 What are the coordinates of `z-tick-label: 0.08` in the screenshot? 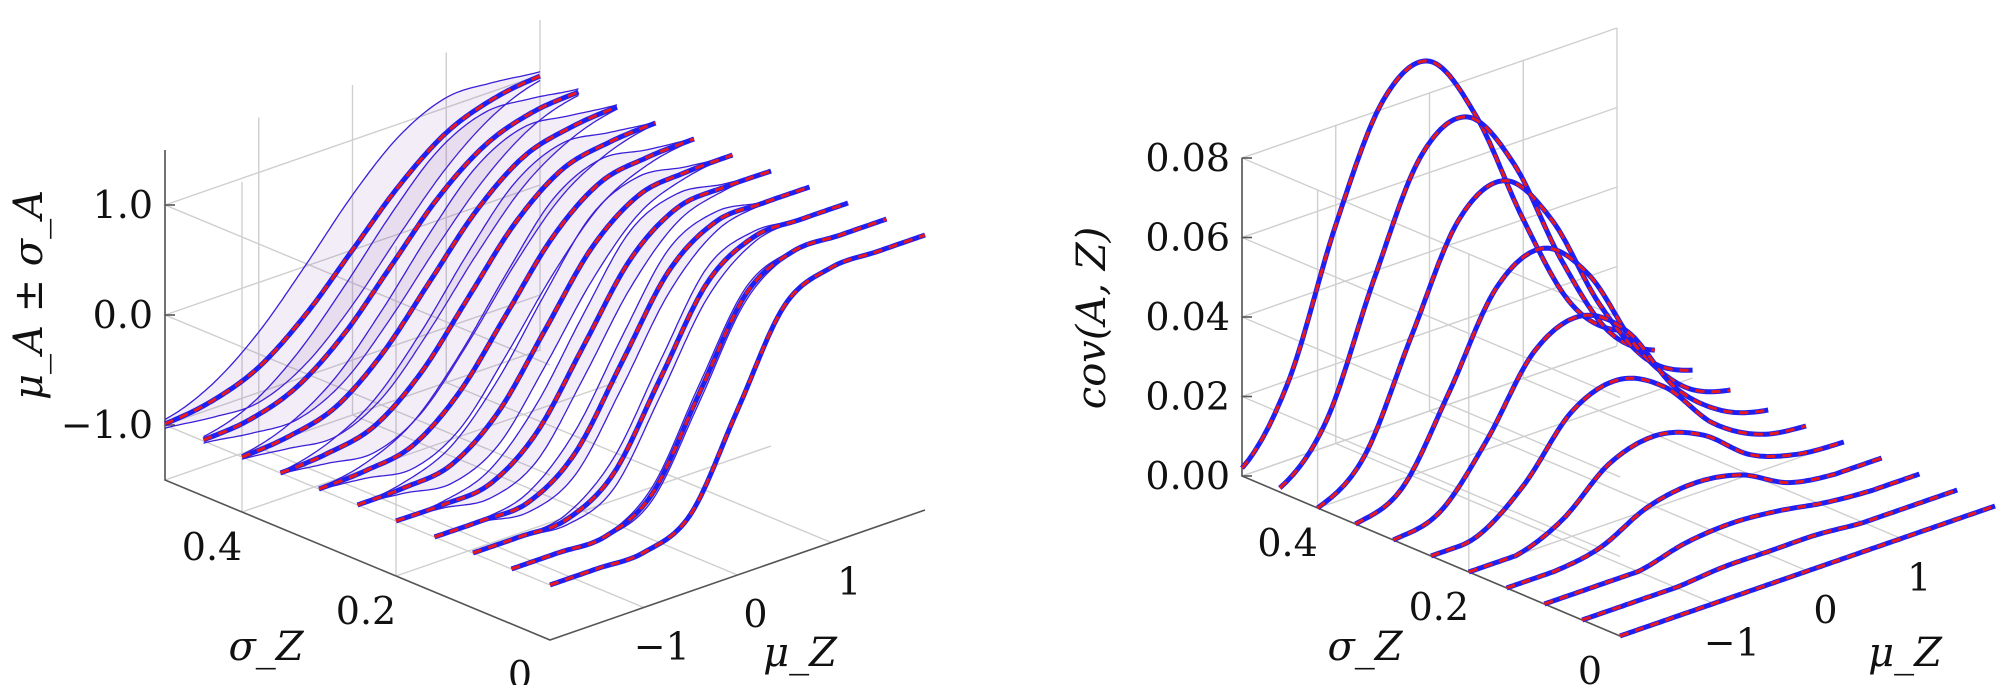 It's located at (1187, 158).